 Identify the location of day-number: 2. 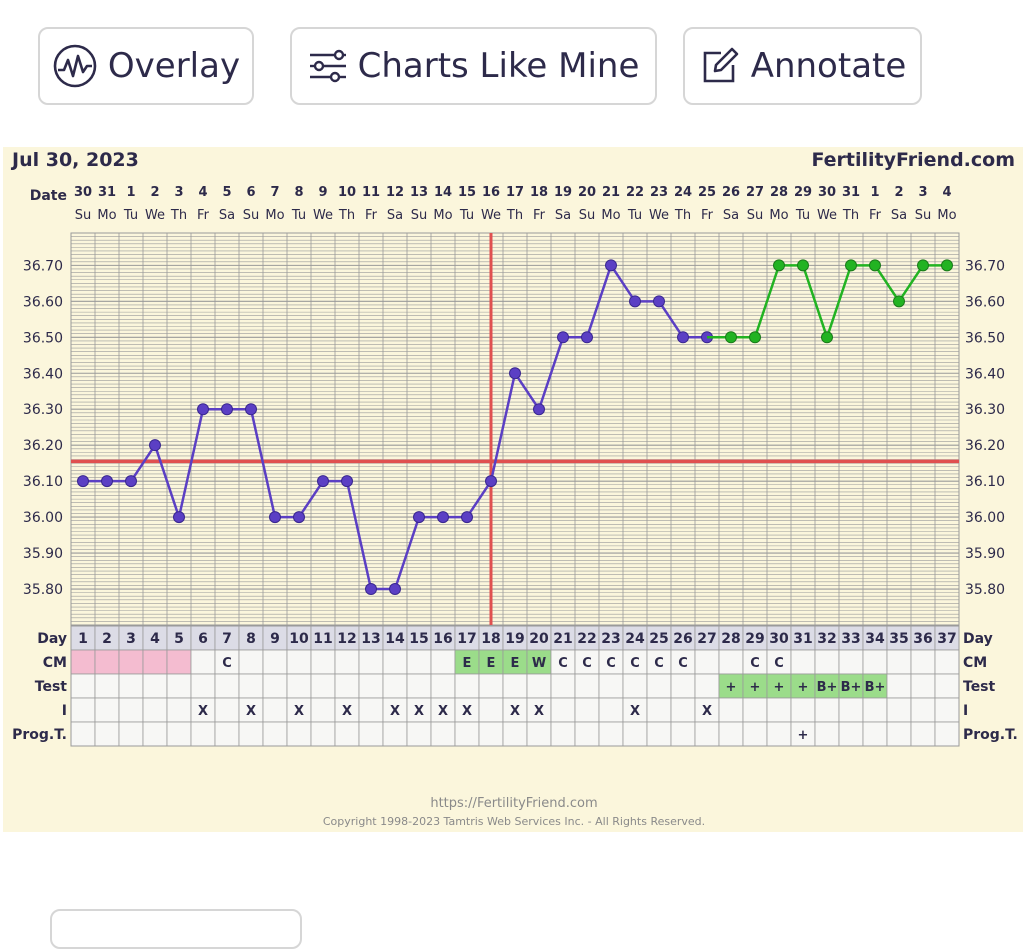
(107, 639).